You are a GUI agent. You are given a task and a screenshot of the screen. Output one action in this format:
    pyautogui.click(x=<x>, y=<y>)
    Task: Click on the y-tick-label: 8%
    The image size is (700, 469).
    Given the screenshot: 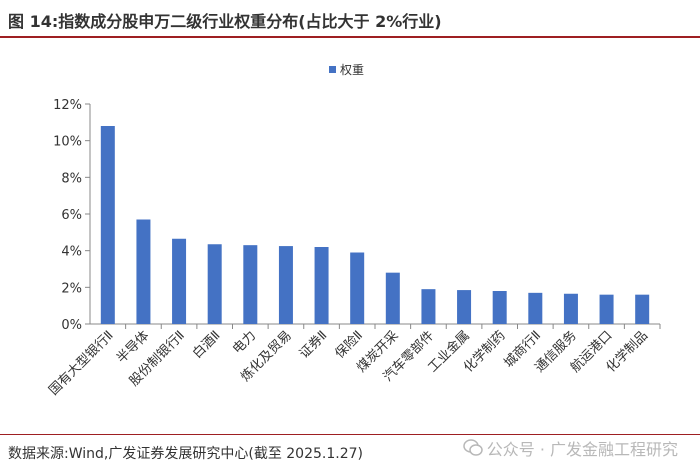 What is the action you would take?
    pyautogui.click(x=71, y=178)
    